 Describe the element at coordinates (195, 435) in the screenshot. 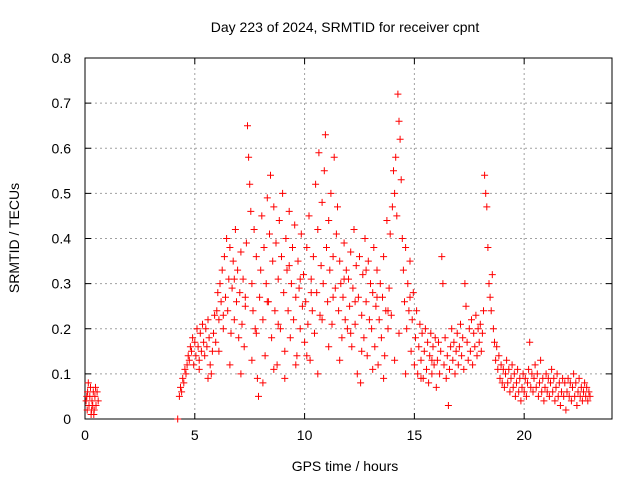

I see `x-tick-label: 5` at that location.